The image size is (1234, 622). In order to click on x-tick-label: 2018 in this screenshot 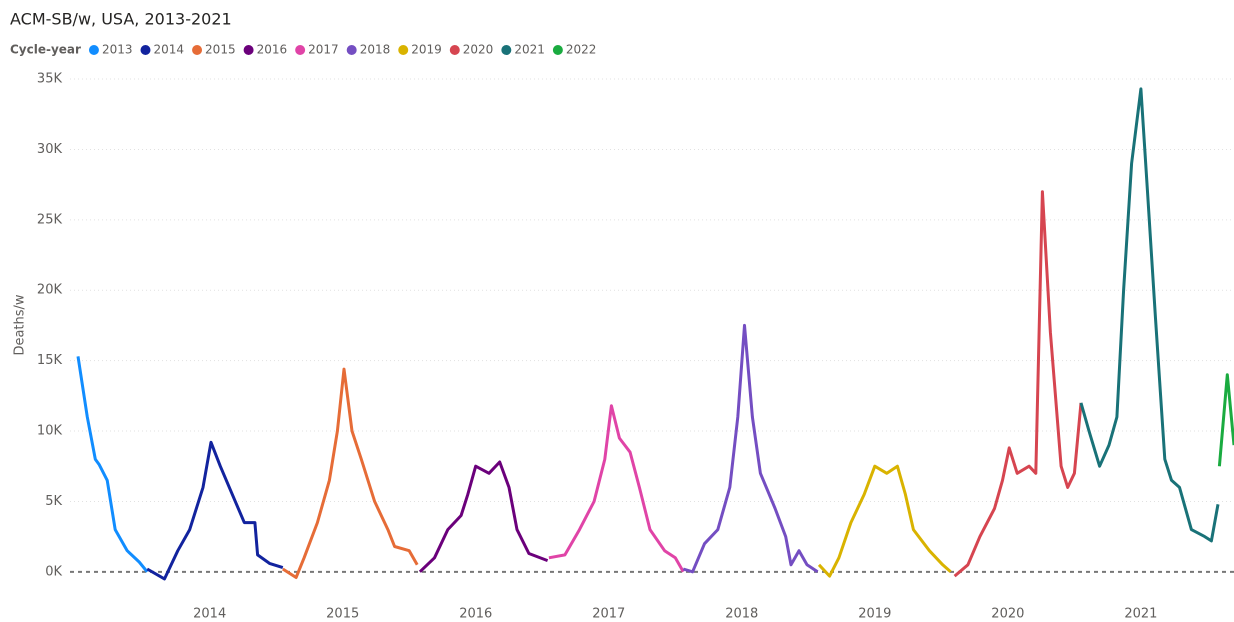, I will do `click(741, 614)`.